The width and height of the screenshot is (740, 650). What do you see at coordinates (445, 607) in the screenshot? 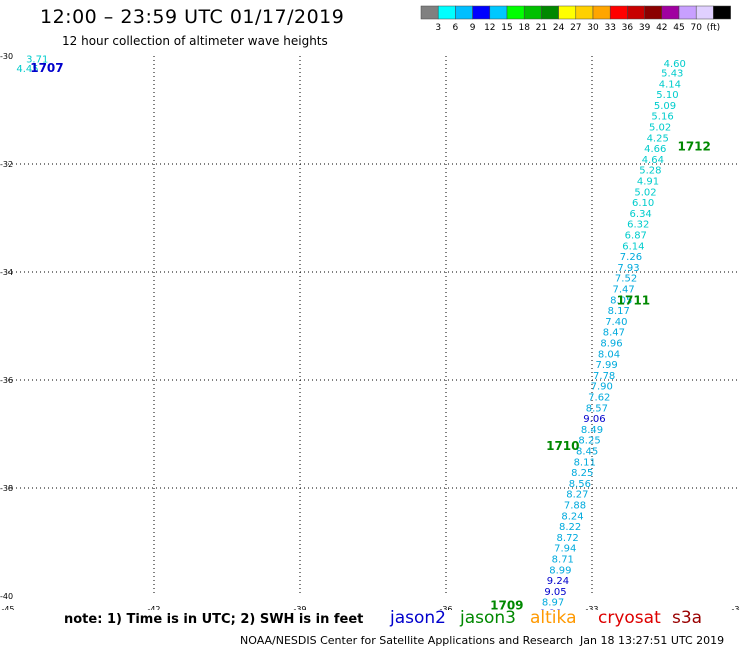
I see `x-tick-label: -36` at bounding box center [445, 607].